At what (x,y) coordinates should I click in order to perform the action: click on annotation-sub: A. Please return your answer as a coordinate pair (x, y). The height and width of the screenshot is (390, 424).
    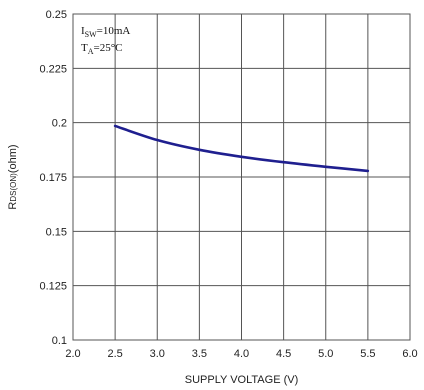
    Looking at the image, I should click on (91, 51).